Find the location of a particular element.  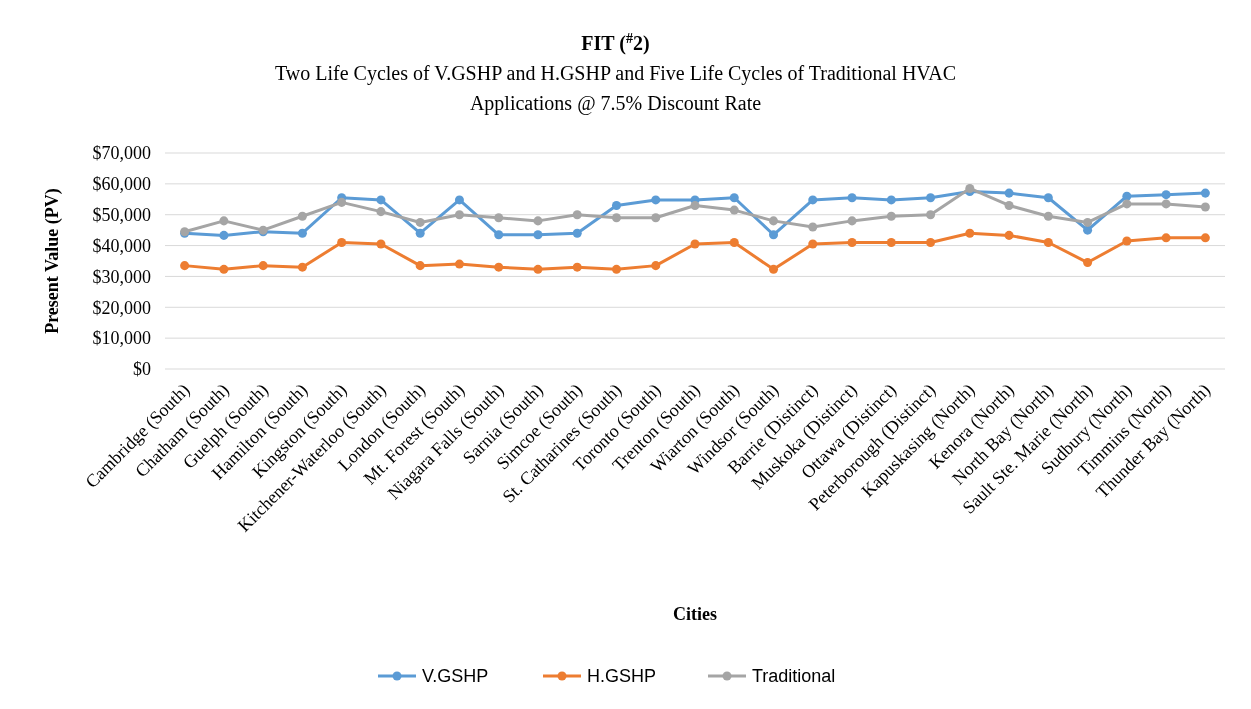

y-tick-label: $50,000 is located at coordinates (121, 215).